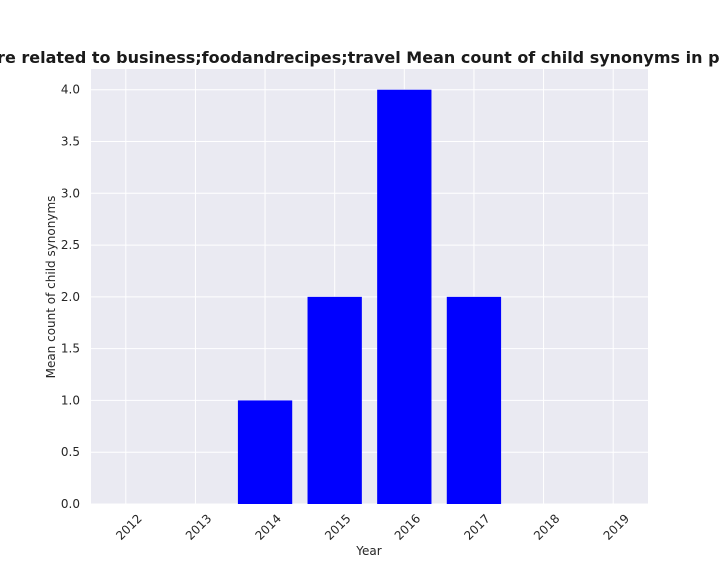  What do you see at coordinates (372, 526) in the screenshot?
I see `x-tick-labels: 2012 2013 2014 2015 2016 2017 2018 2019` at bounding box center [372, 526].